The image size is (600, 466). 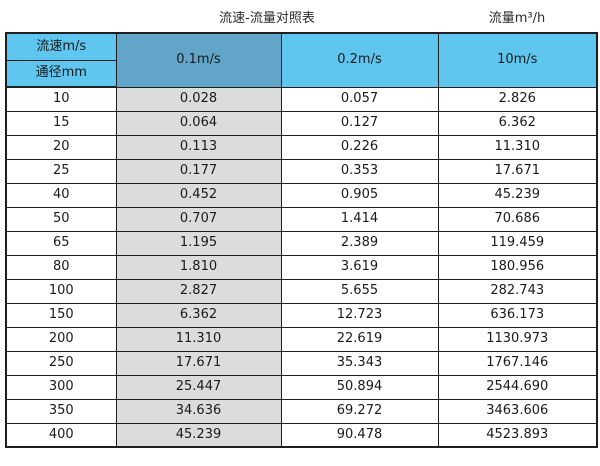 What do you see at coordinates (517, 435) in the screenshot?
I see `cell-flow-10ms: 4523.893` at bounding box center [517, 435].